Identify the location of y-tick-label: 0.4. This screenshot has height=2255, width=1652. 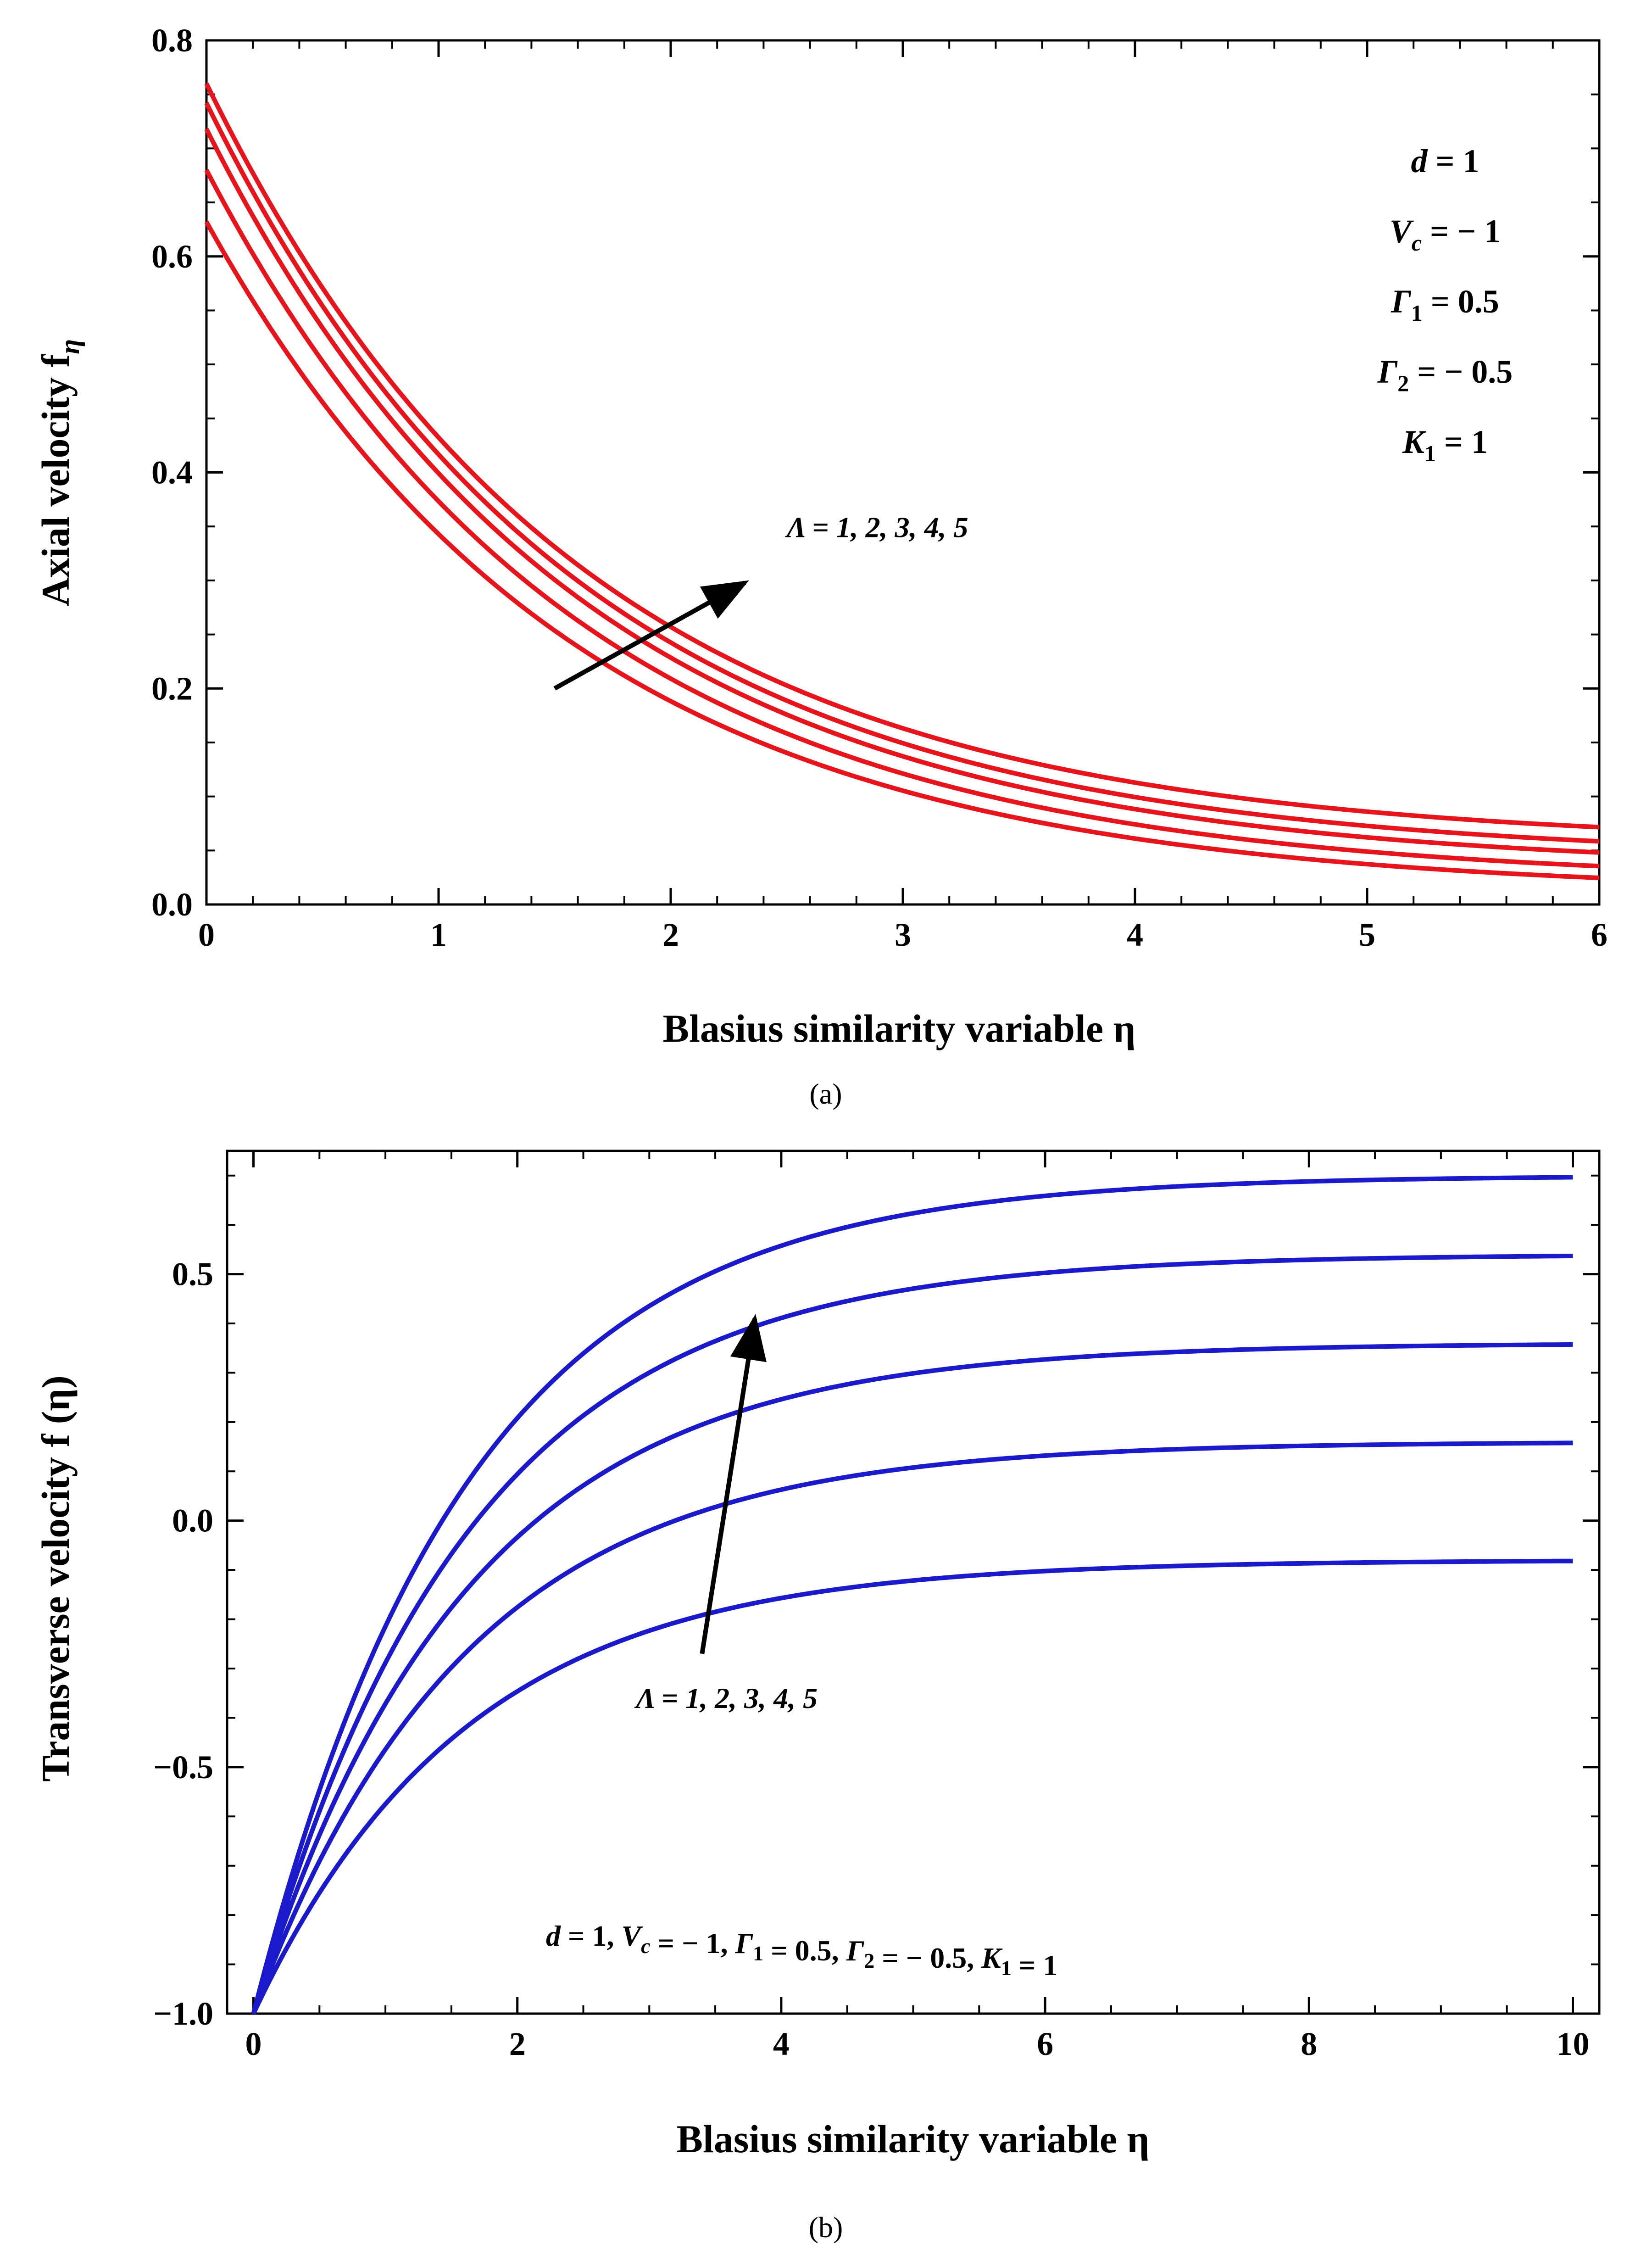
(172, 473).